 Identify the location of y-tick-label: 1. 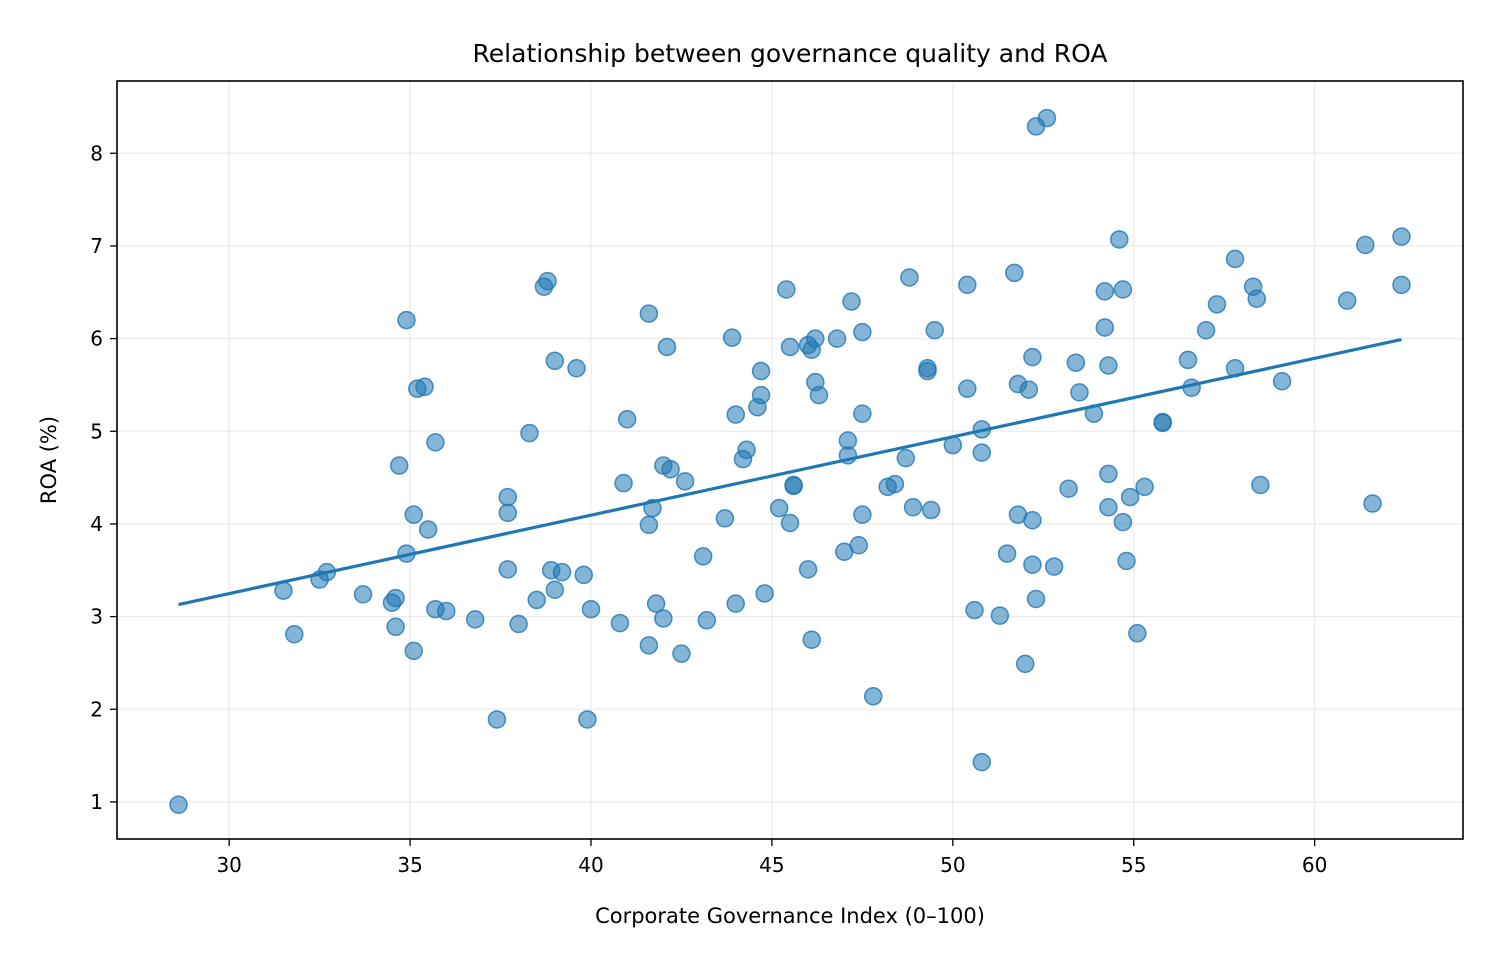
(96, 802).